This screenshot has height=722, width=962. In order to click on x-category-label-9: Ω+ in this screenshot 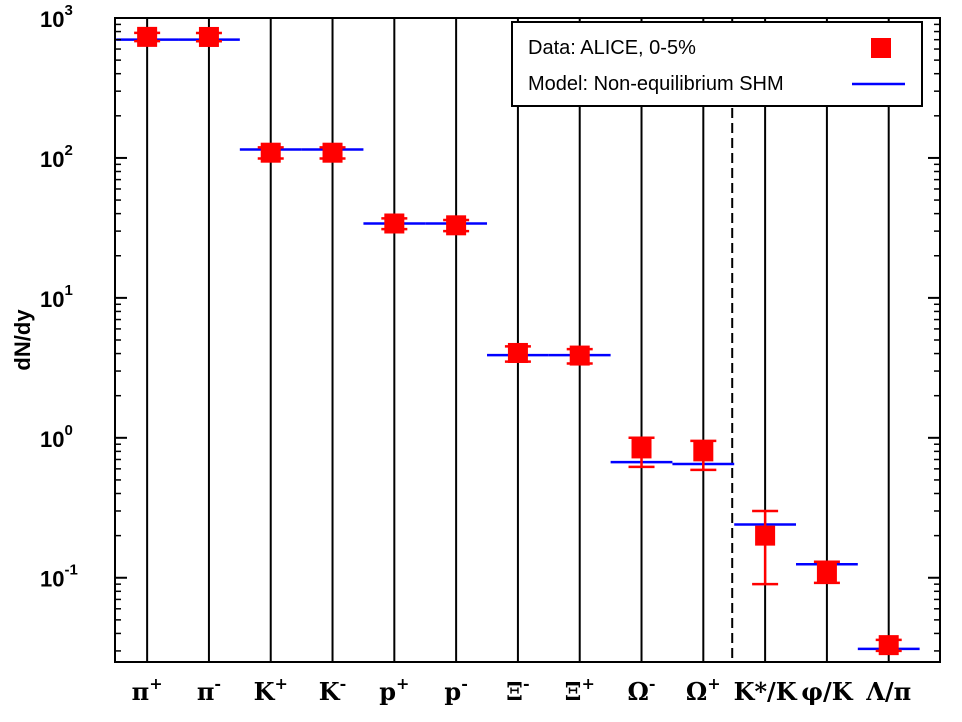, I will do `click(703, 690)`.